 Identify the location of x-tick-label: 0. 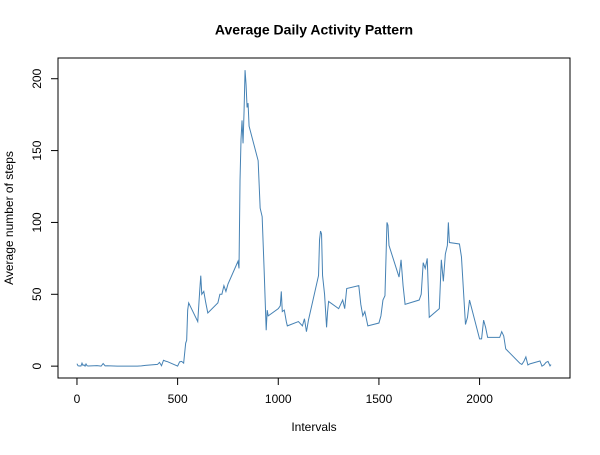
(77, 399).